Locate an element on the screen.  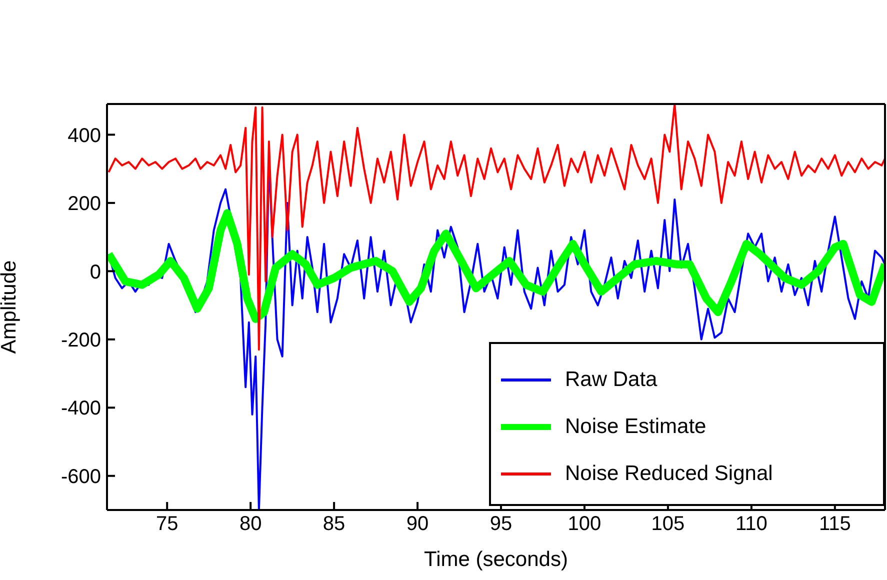
x-tick-label: 80 is located at coordinates (250, 524).